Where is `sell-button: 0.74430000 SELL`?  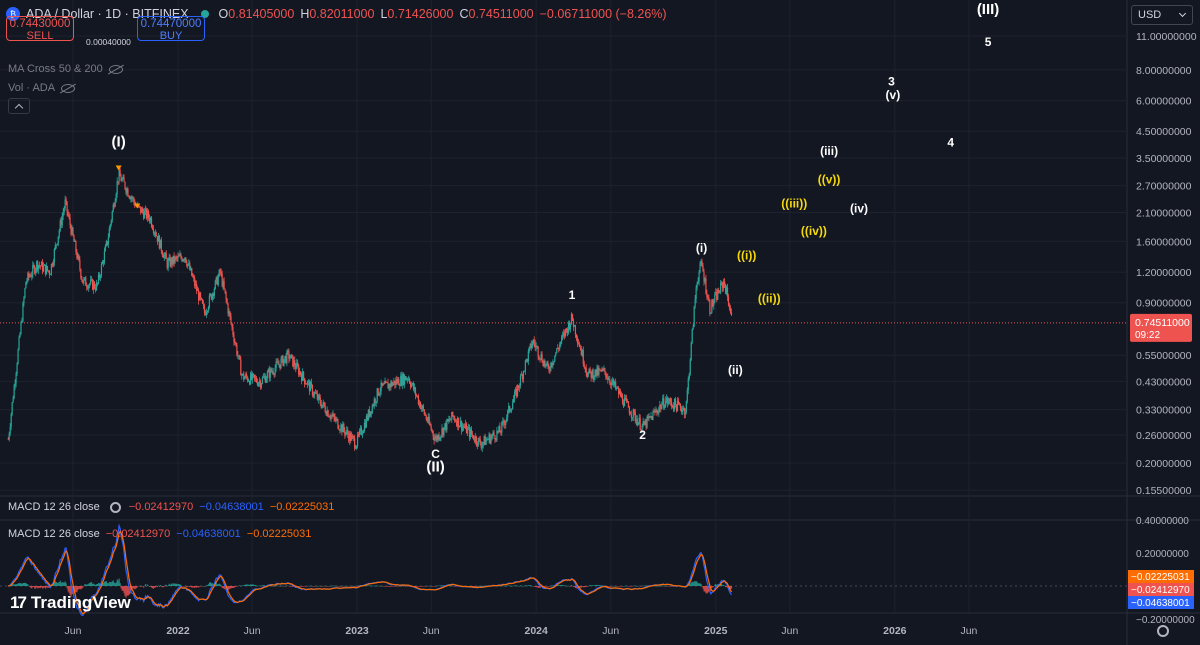
sell-button: 0.74430000 SELL is located at coordinates (40, 28).